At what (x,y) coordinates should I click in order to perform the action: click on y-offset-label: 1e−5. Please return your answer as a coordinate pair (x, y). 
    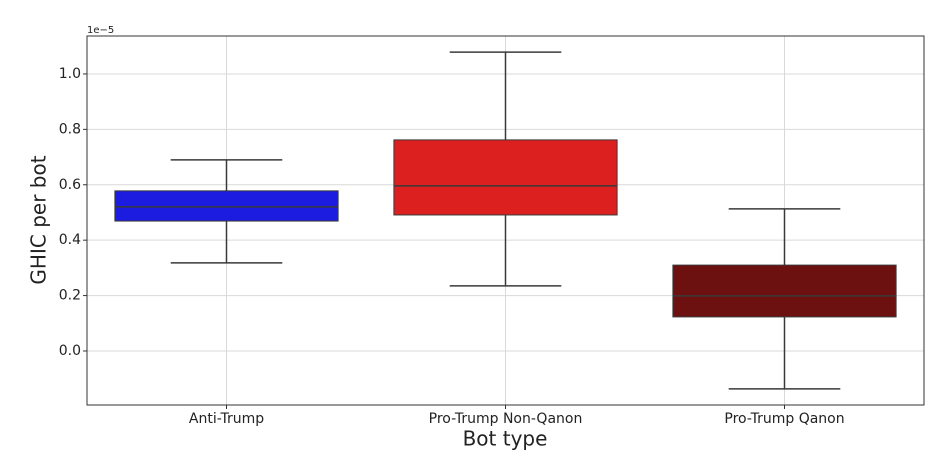
    Looking at the image, I should click on (100, 30).